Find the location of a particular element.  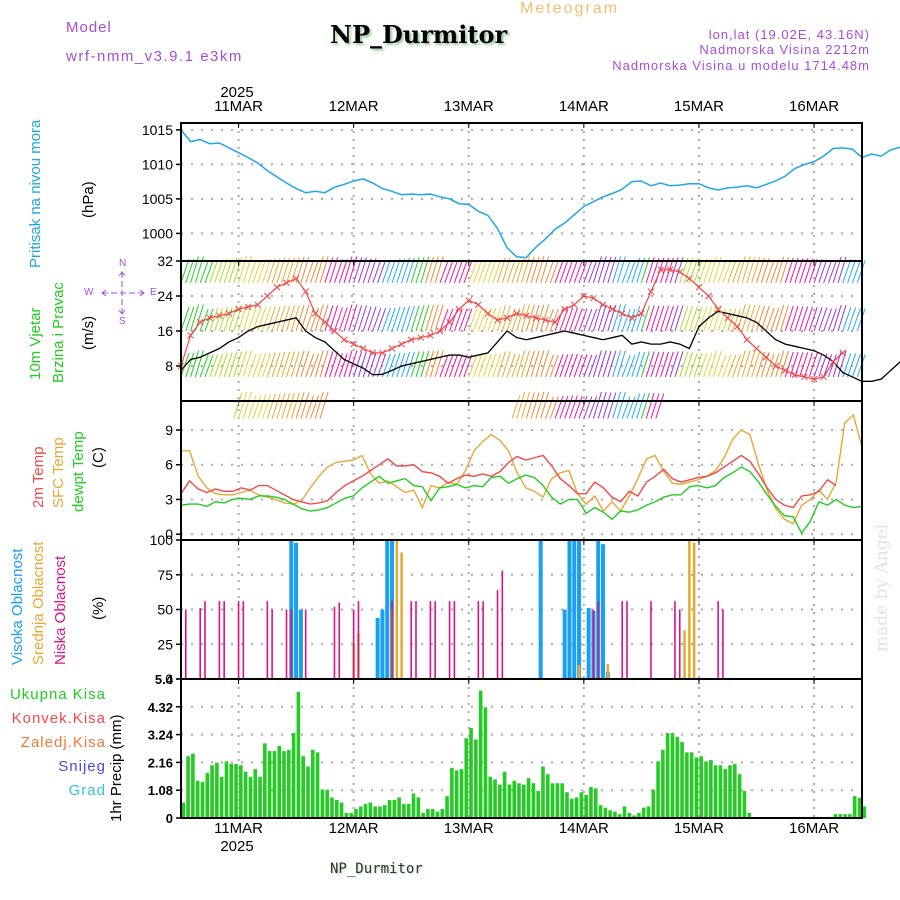

model-label: Model is located at coordinates (89, 27).